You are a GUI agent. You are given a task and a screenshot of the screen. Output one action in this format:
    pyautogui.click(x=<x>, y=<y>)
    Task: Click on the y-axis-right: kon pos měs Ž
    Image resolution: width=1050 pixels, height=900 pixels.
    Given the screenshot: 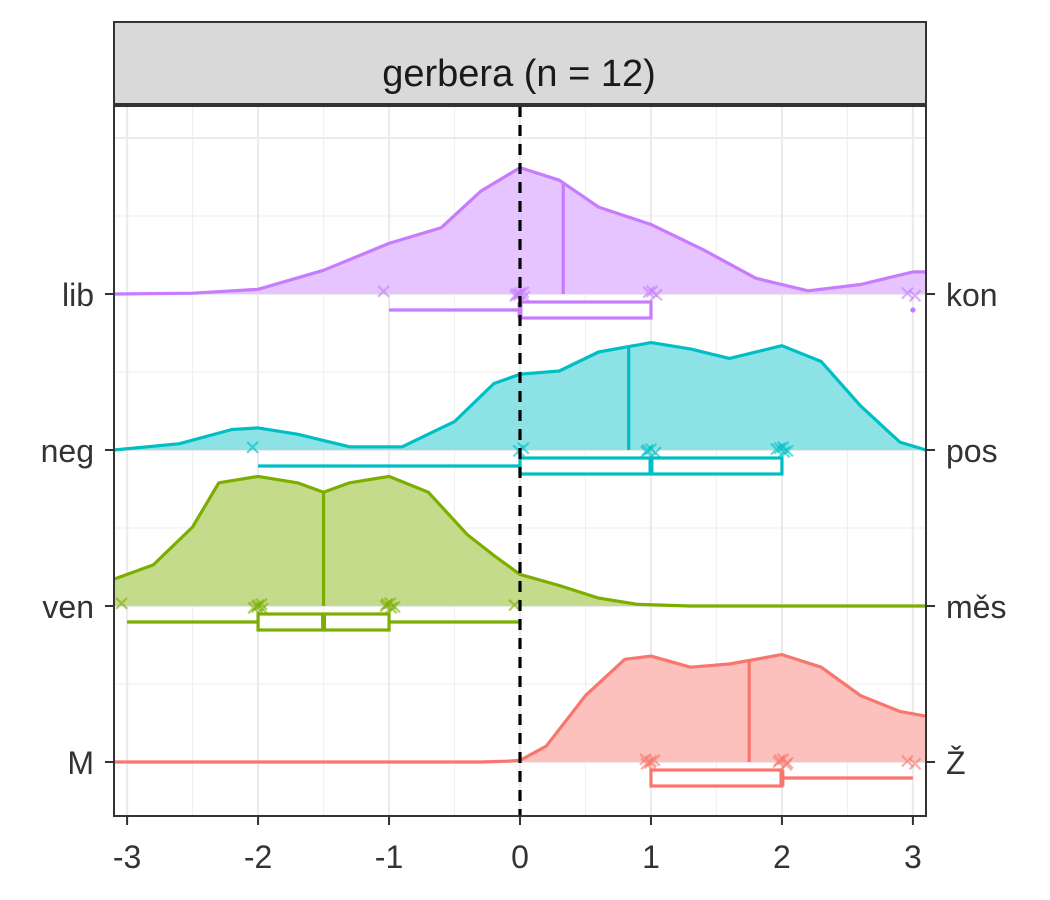 What is the action you would take?
    pyautogui.click(x=966, y=529)
    